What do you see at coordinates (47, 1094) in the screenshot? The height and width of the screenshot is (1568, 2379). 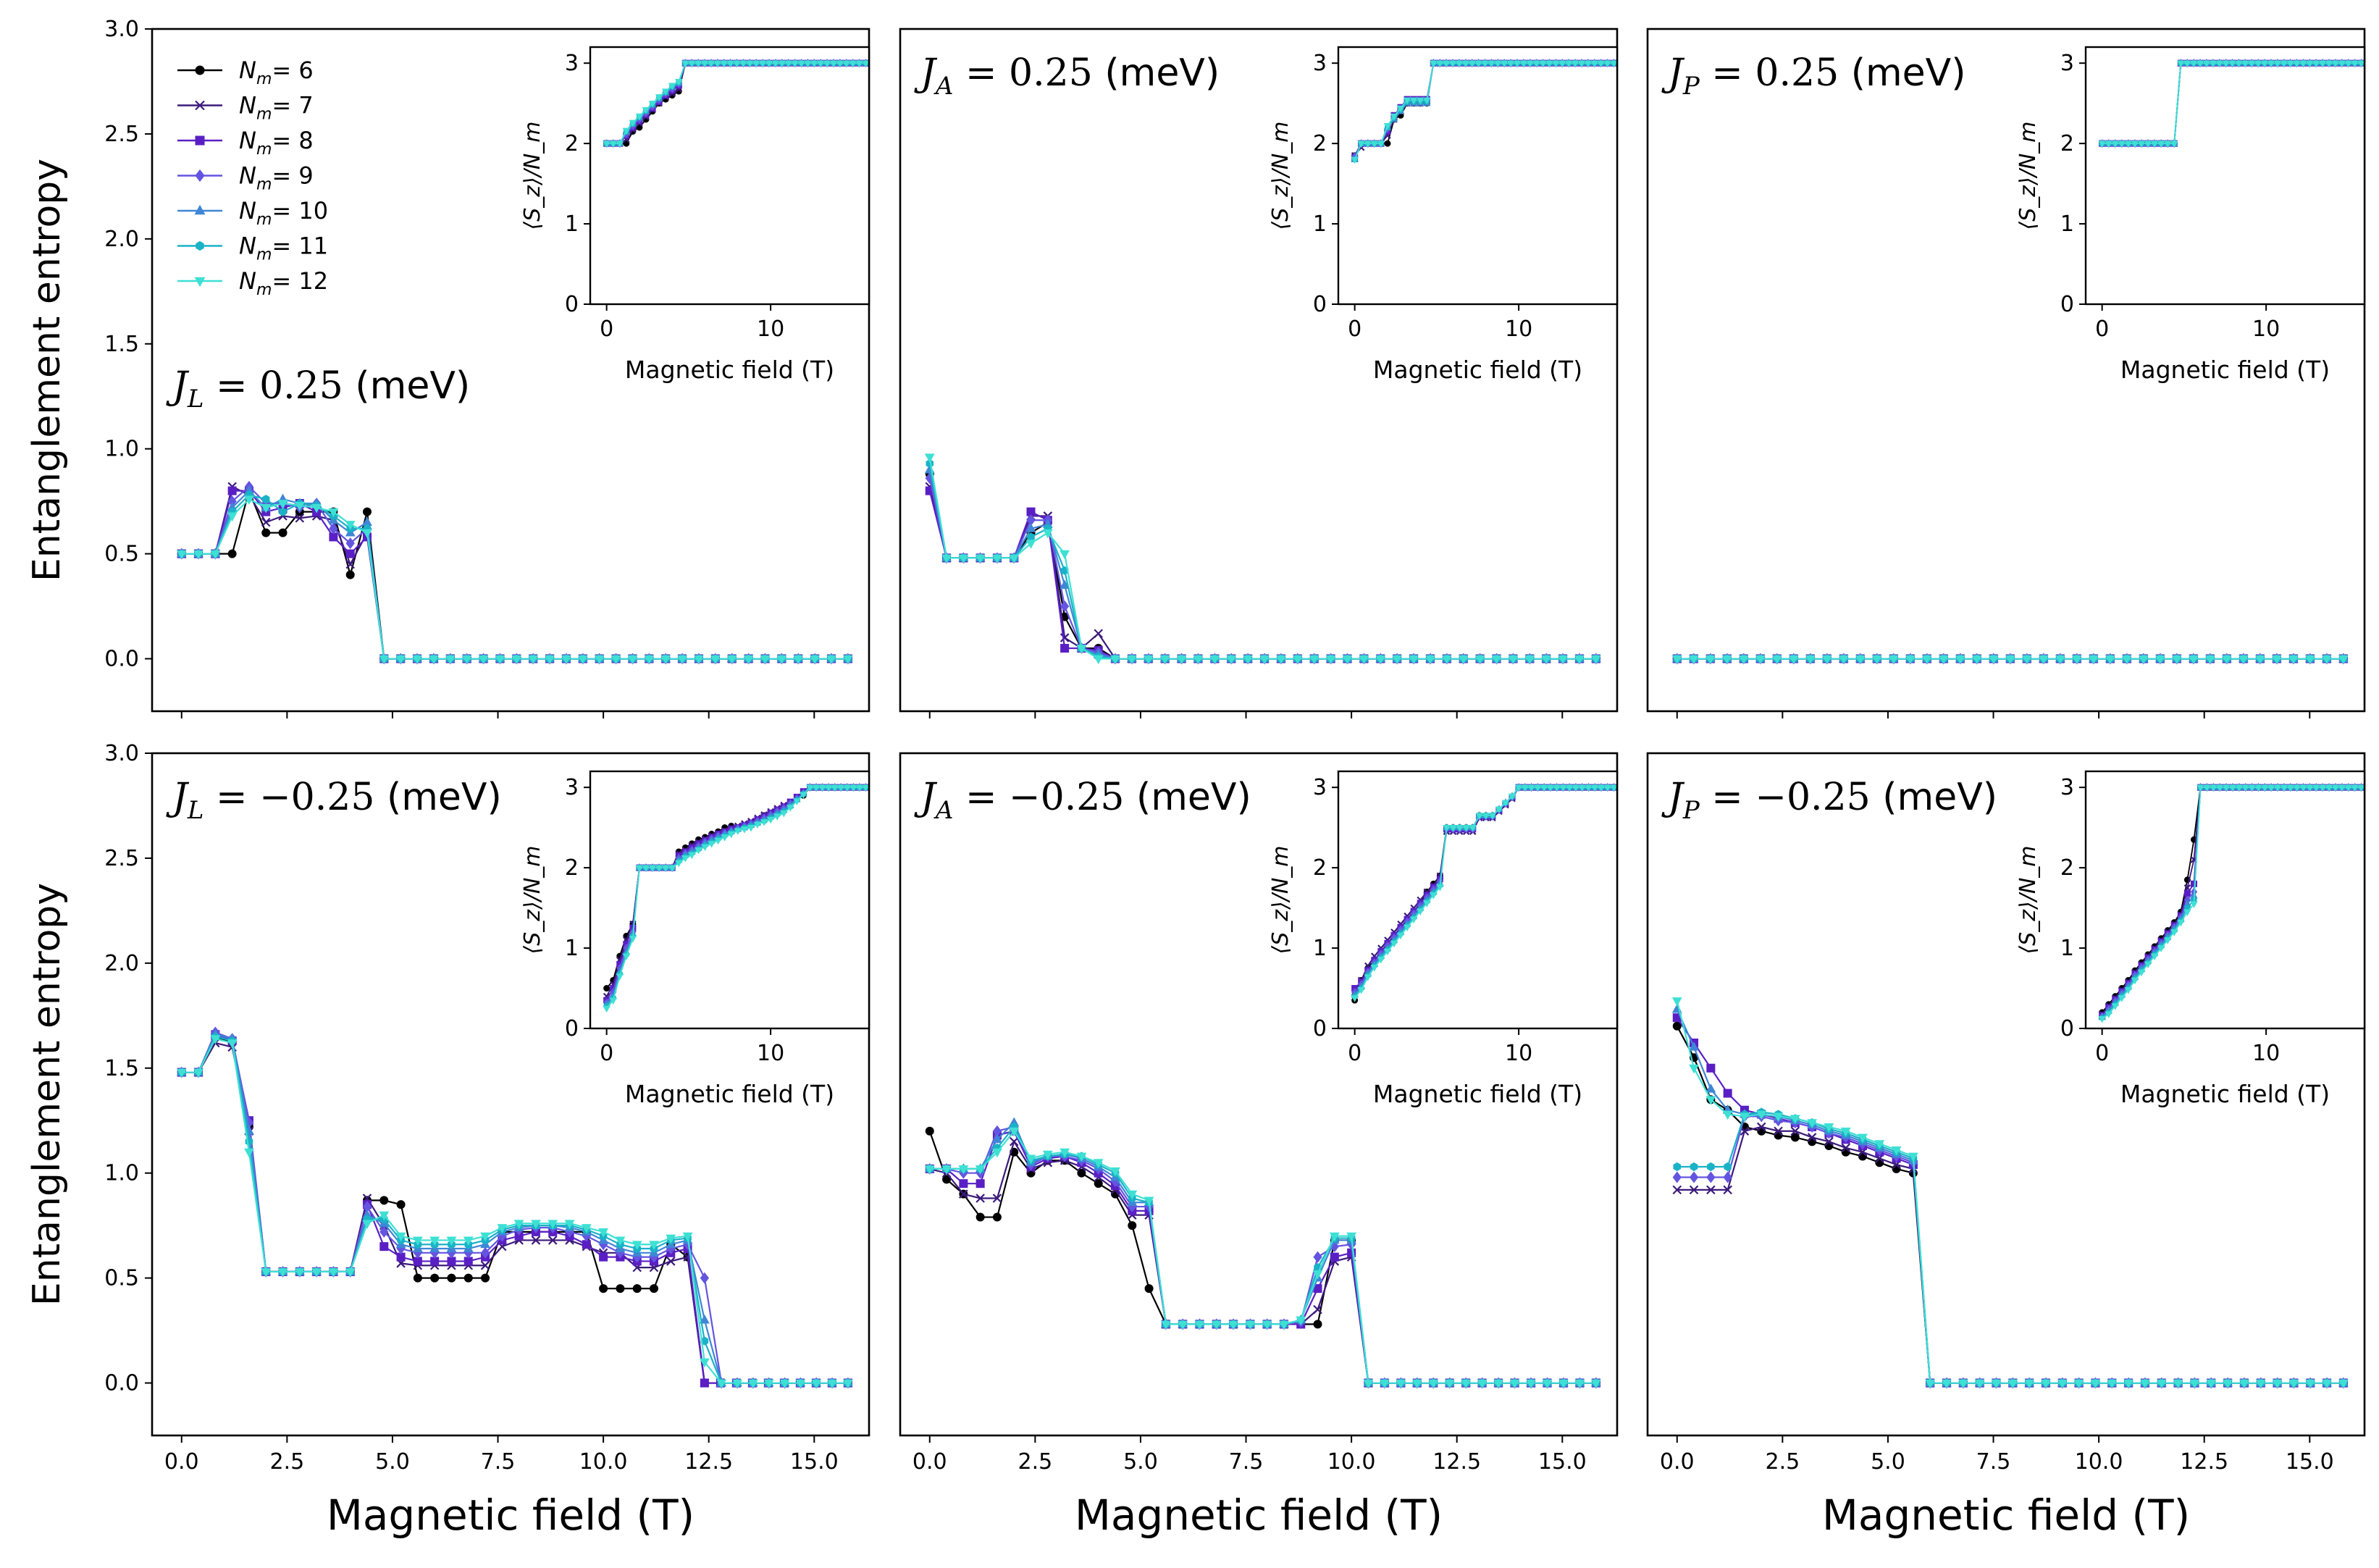 I see `y-axis-label: Entanglement entropy` at bounding box center [47, 1094].